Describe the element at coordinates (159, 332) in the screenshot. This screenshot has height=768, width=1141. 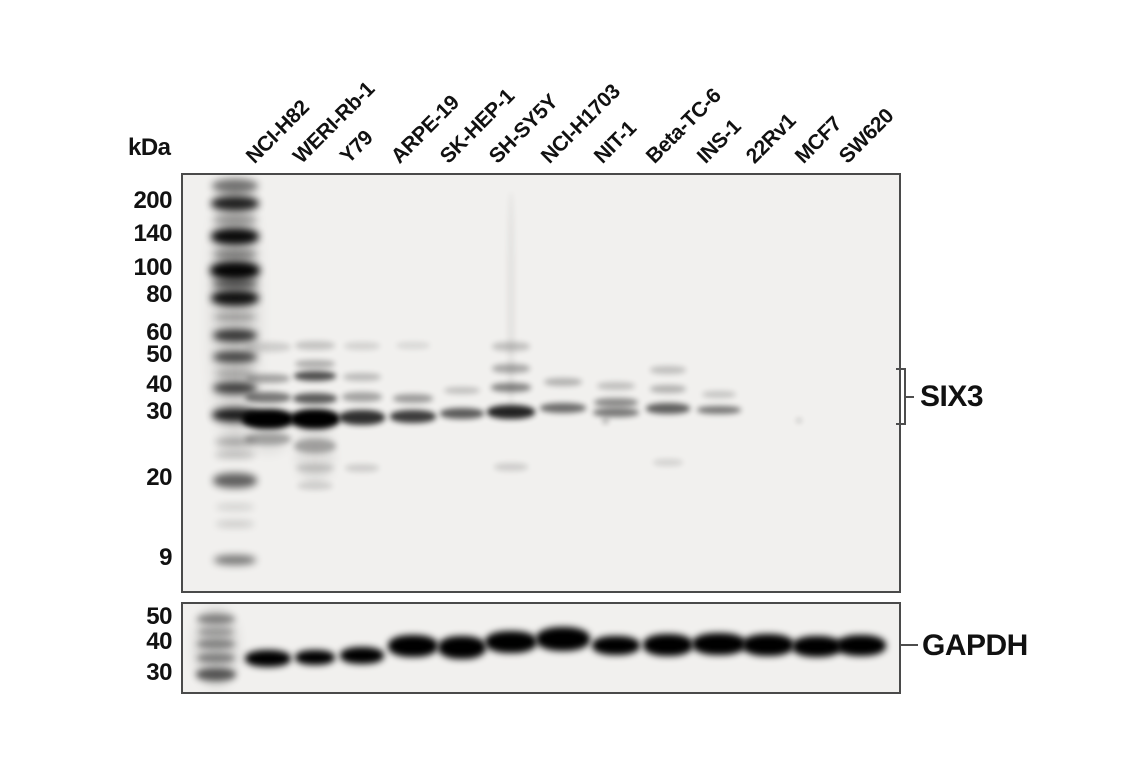
I see `marker-60-kda: 60` at that location.